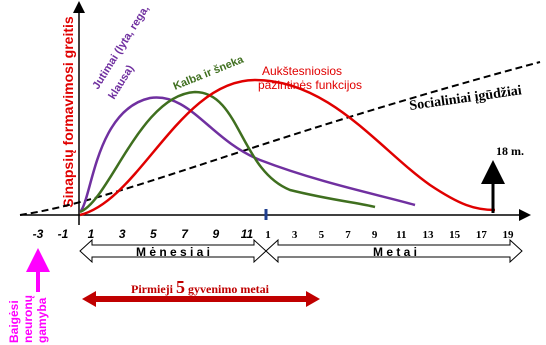 The height and width of the screenshot is (345, 546). I want to click on month-tick-label: 9, so click(215, 234).